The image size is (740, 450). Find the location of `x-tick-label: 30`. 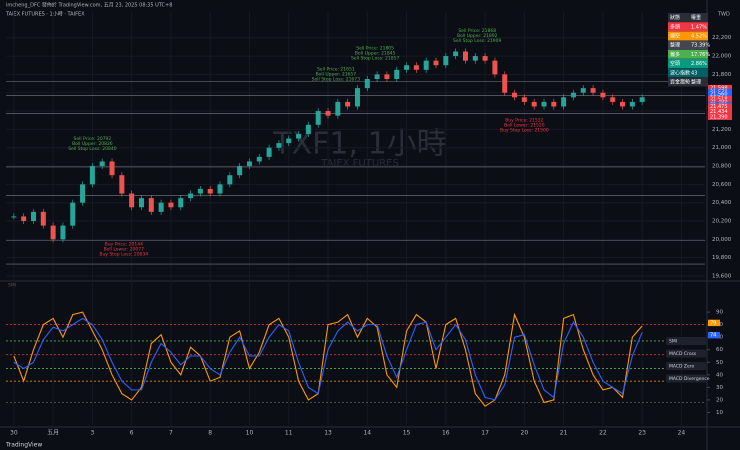

x-tick-label: 30 is located at coordinates (14, 433).